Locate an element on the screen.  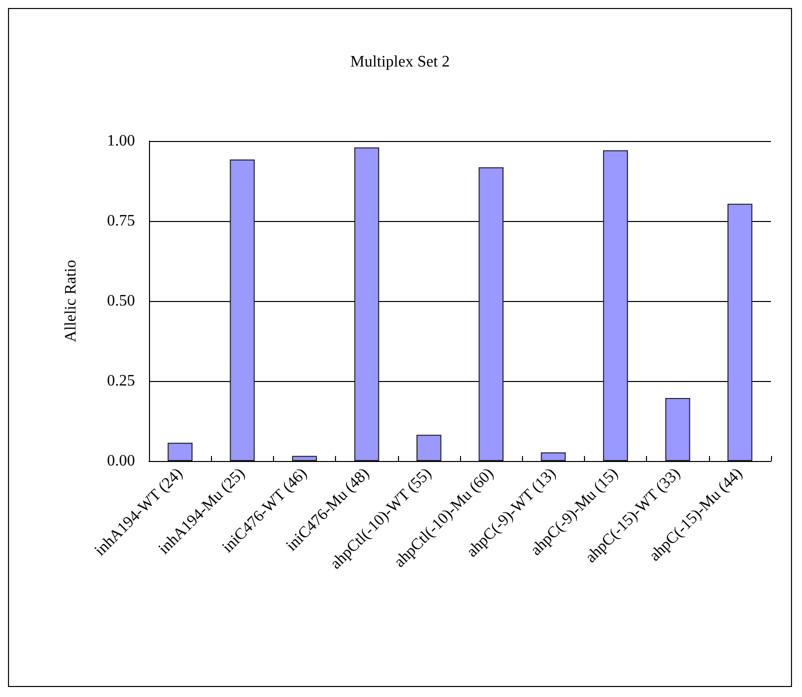
y-tick-label: 0.50 is located at coordinates (121, 301).